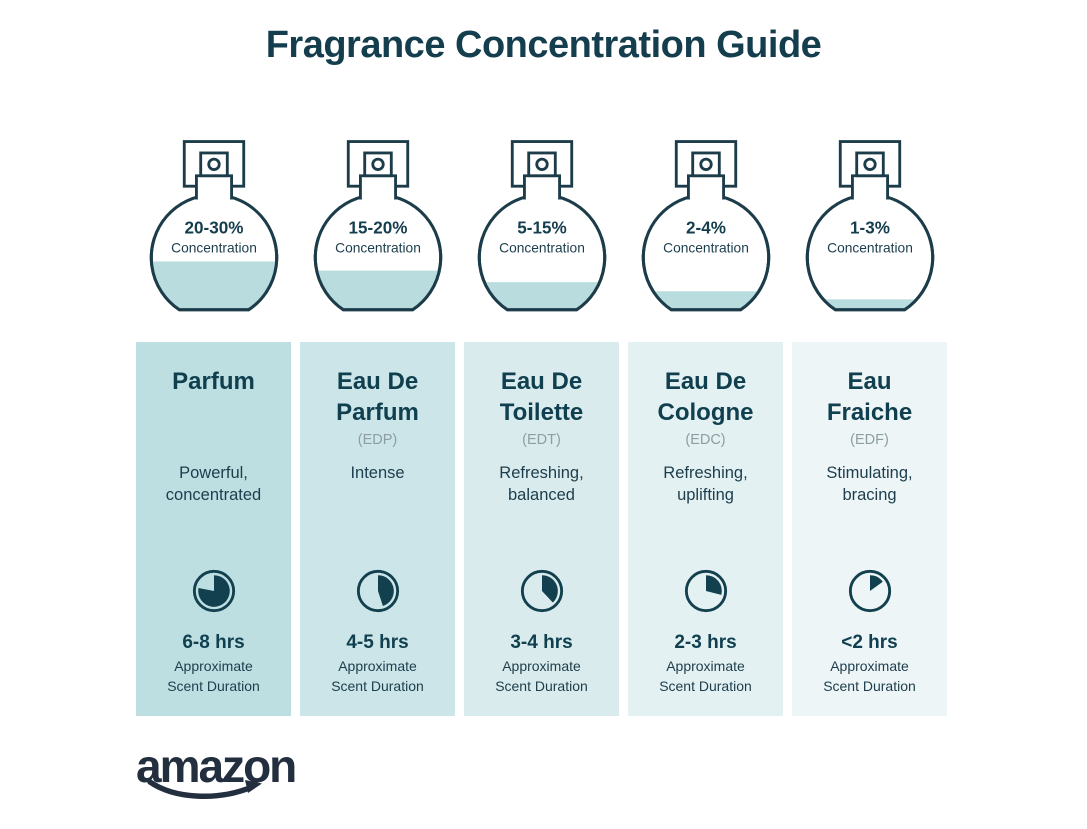 Image resolution: width=1087 pixels, height=829 pixels. I want to click on duration-hours: 4-5 hrs, so click(377, 642).